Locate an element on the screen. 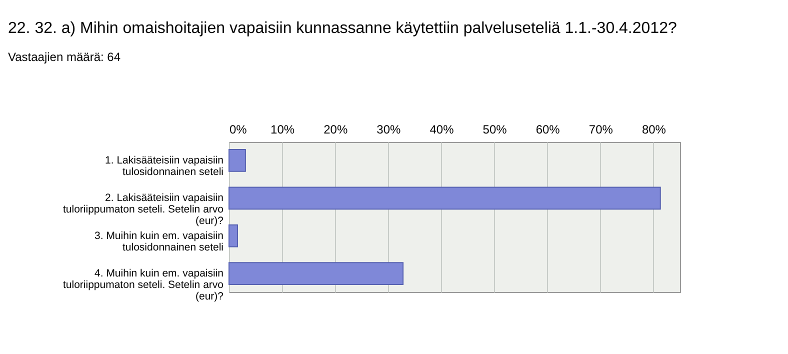 The image size is (788, 354). chart-title: 22. 32. a) Mihin omaishoitajien vapaisiin kunnassanne käytettiin palveluseteliä 1.1.-30.4.2012? is located at coordinates (342, 29).